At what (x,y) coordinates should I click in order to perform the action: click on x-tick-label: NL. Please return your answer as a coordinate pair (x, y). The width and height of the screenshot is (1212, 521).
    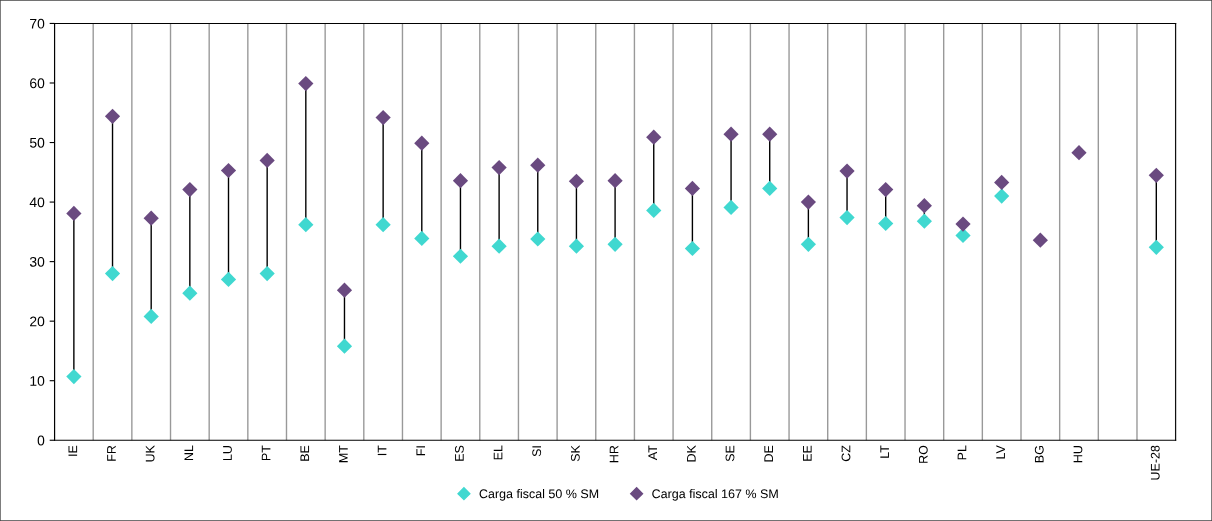
    Looking at the image, I should click on (189, 453).